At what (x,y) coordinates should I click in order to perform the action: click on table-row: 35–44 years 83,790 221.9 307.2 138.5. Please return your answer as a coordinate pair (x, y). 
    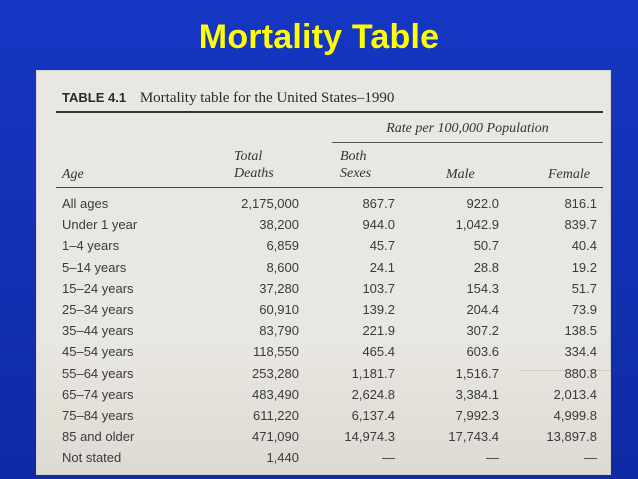
    Looking at the image, I should click on (323, 331).